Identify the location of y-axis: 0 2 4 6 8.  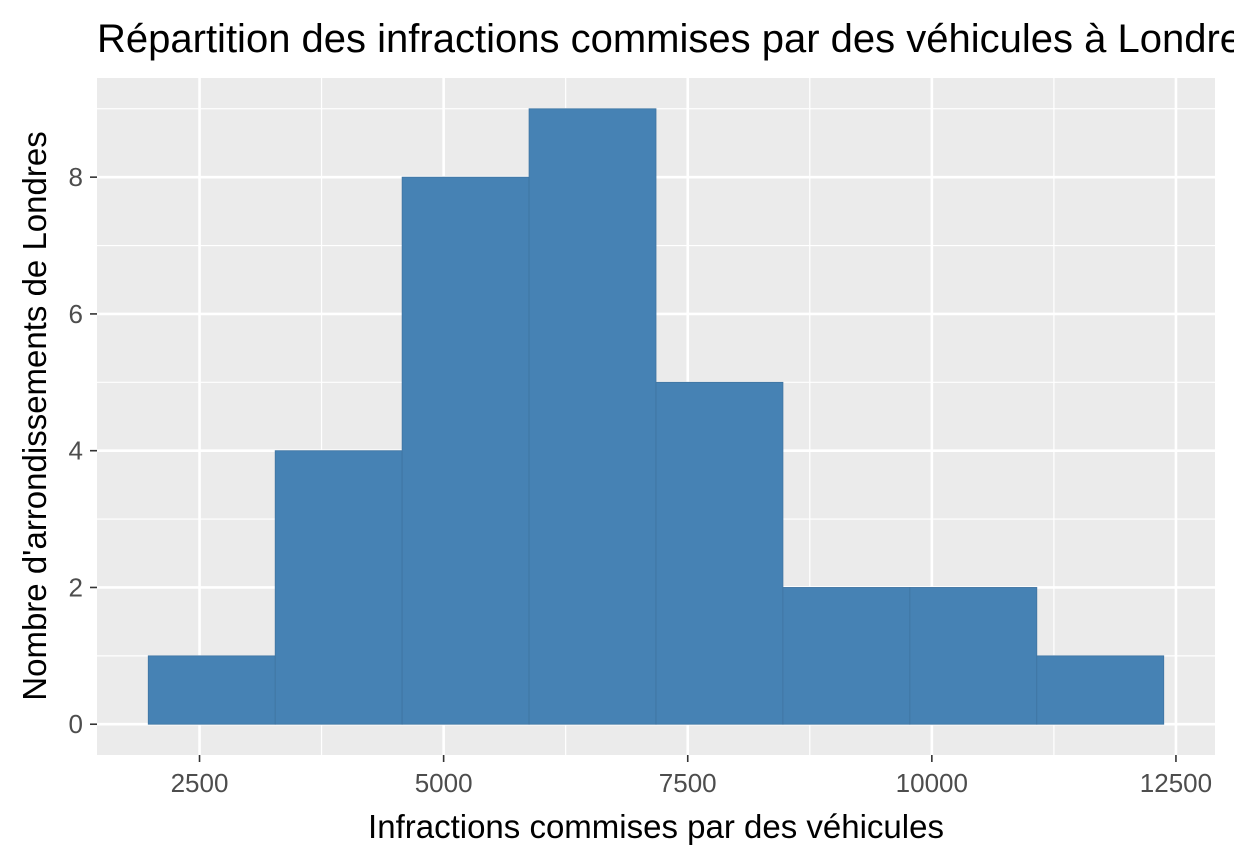
(83, 450).